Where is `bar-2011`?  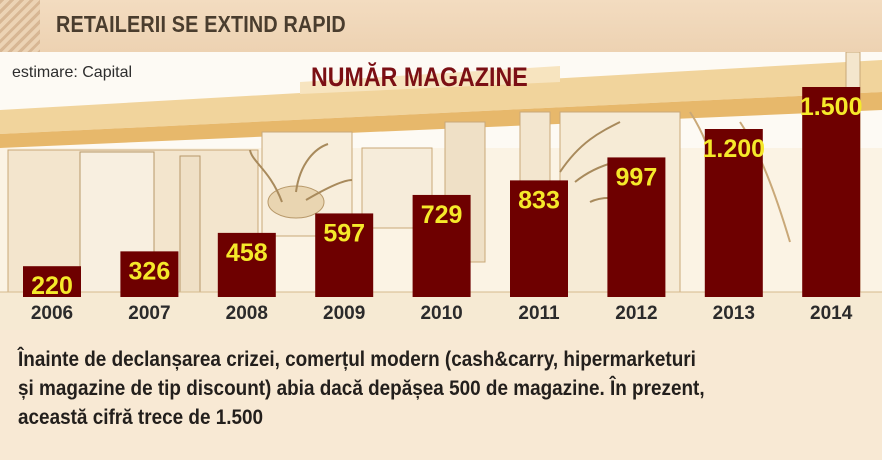 bar-2011 is located at coordinates (539, 238).